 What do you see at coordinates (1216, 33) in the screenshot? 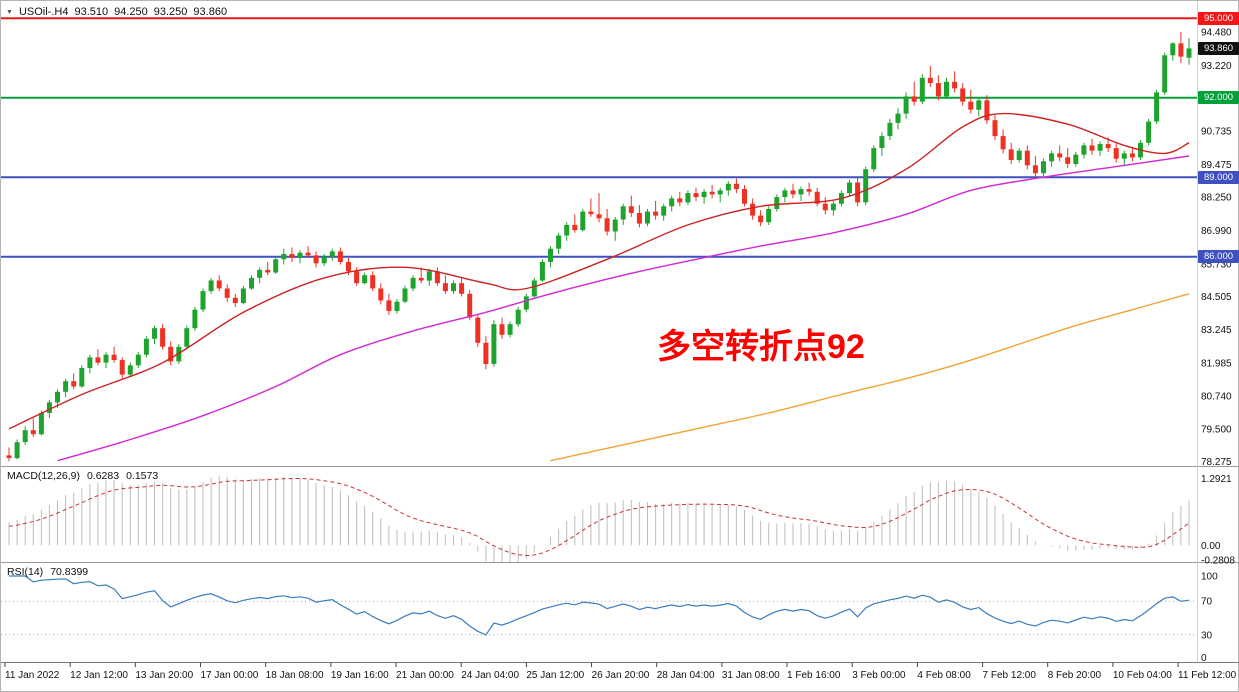
I see `svg-text: 94.480` at bounding box center [1216, 33].